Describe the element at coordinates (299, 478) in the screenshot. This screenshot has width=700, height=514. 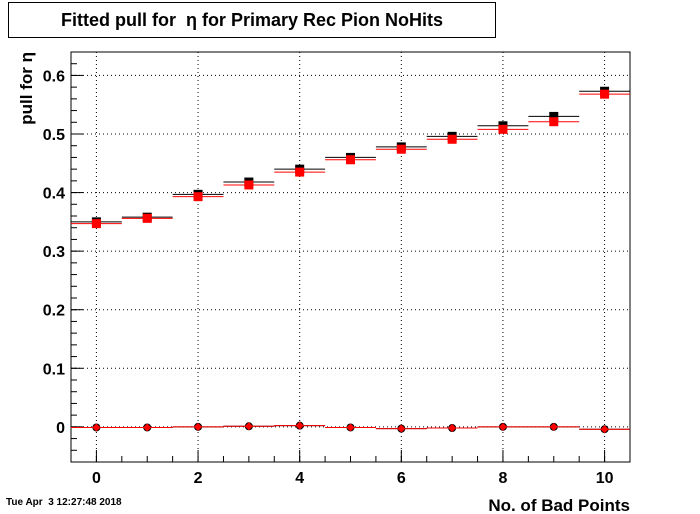
I see `x-tick-label: 4` at that location.